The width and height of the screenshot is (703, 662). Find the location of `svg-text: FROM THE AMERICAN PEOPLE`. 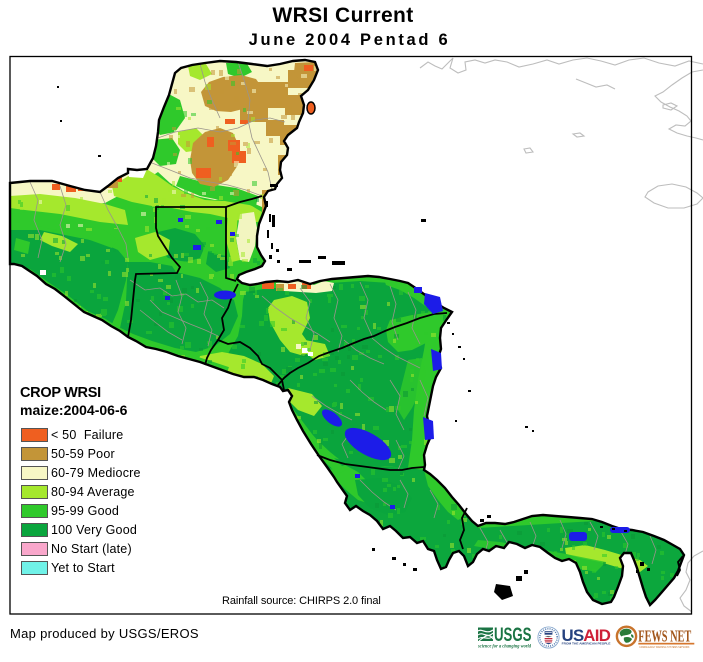

svg-text: FROM THE AMERICAN PEOPLE is located at coordinates (586, 643).